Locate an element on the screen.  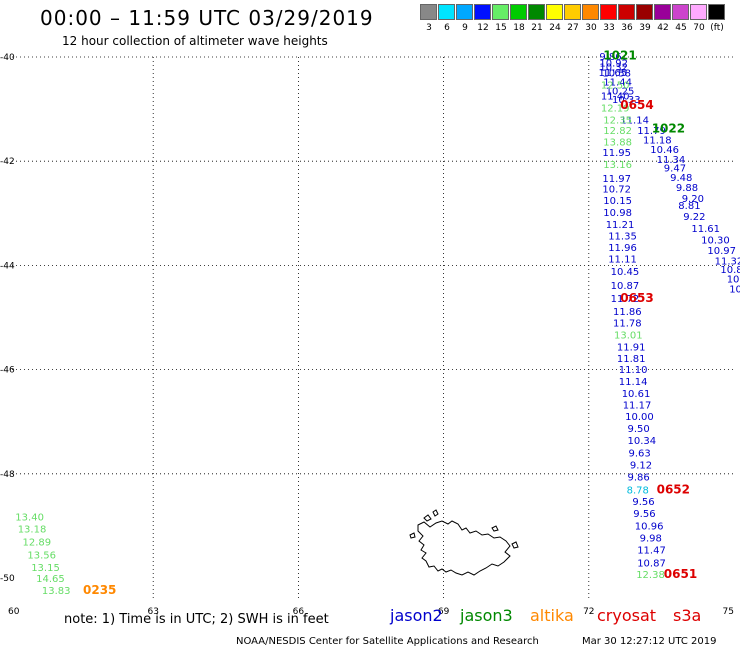
wave-height-label: 10.25 is located at coordinates (620, 92).